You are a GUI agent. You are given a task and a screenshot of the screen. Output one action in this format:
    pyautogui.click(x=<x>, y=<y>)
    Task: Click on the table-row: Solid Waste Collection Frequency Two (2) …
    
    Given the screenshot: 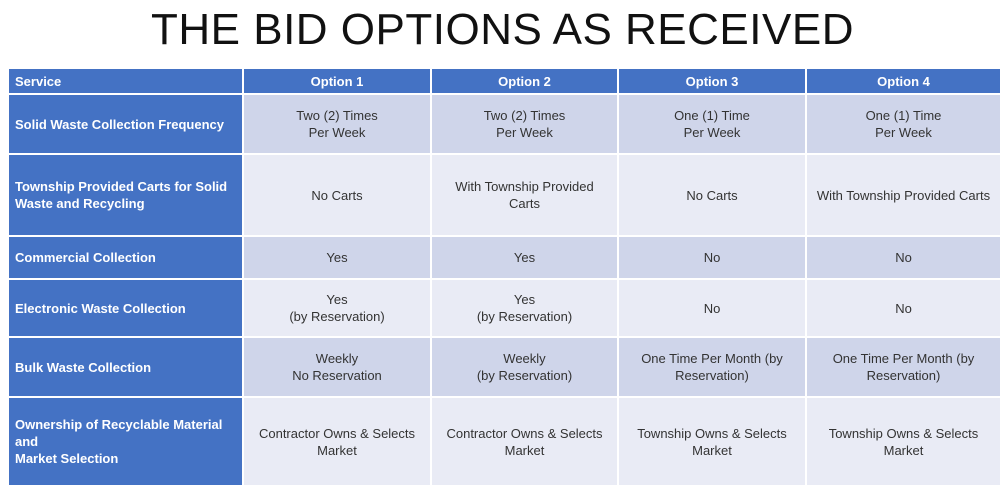 What is the action you would take?
    pyautogui.click(x=504, y=124)
    